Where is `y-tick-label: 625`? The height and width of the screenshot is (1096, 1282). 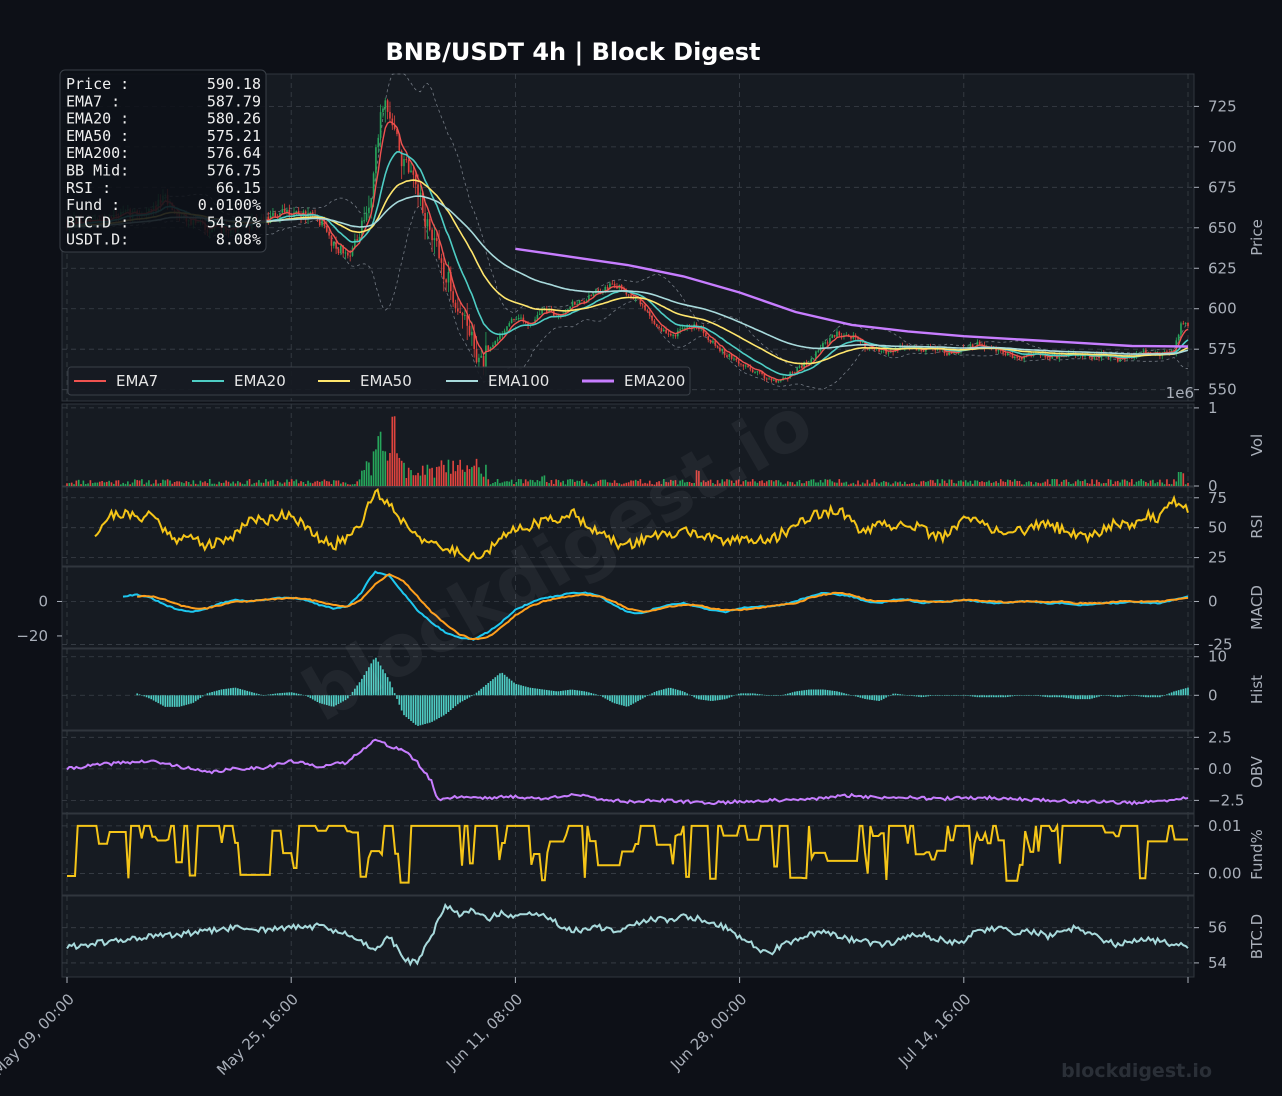 y-tick-label: 625 is located at coordinates (1222, 268).